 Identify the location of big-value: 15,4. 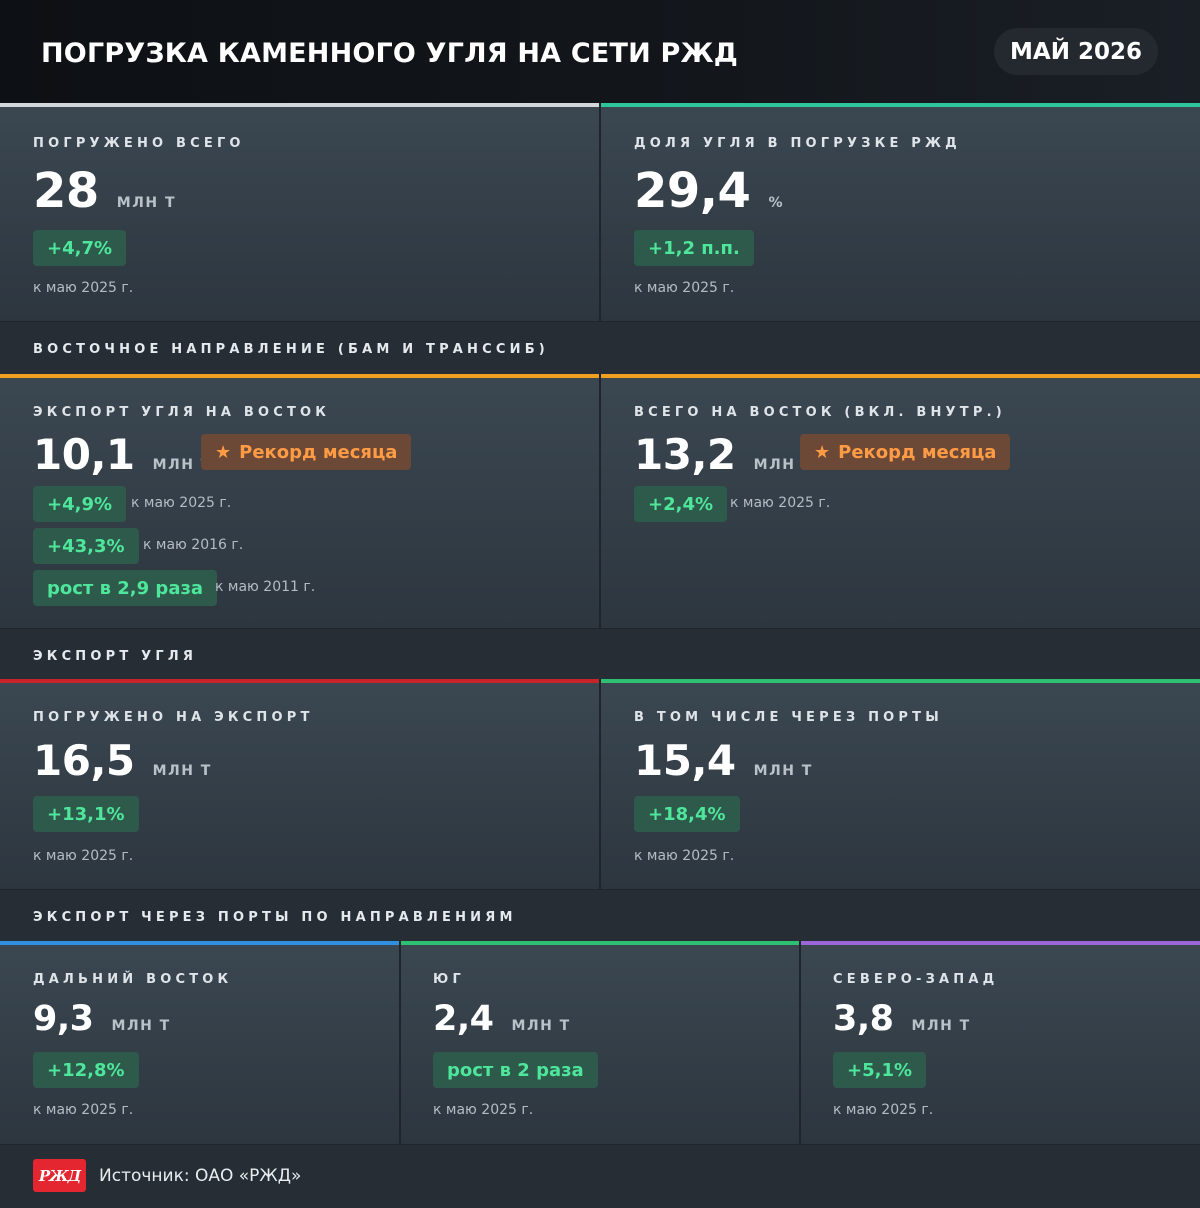
(685, 760).